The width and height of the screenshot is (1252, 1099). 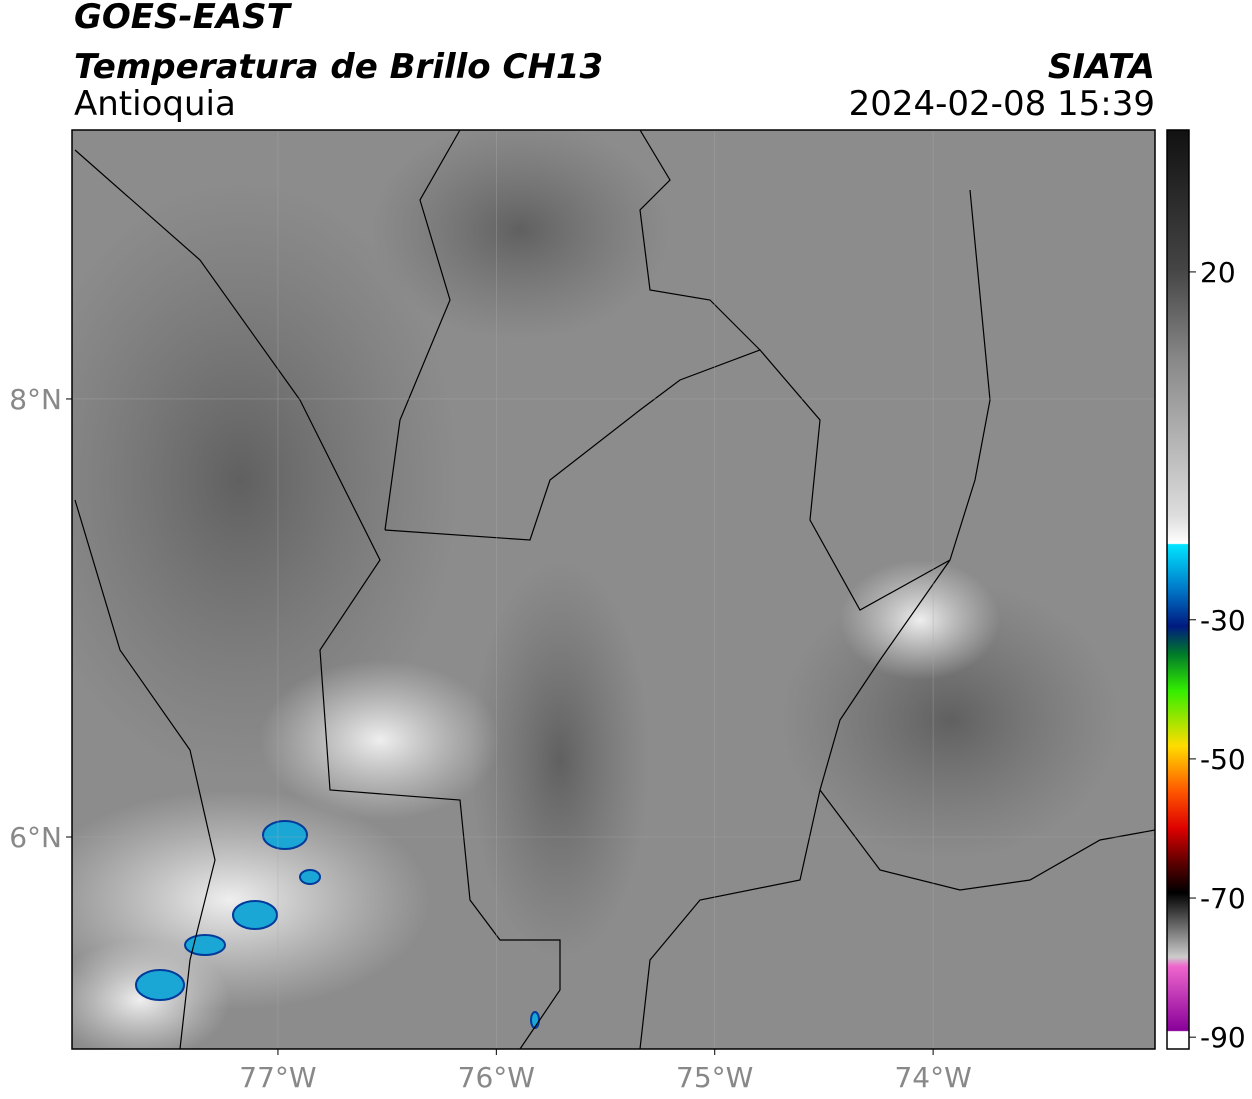 What do you see at coordinates (1223, 1037) in the screenshot?
I see `colorbar-tick-label: -90` at bounding box center [1223, 1037].